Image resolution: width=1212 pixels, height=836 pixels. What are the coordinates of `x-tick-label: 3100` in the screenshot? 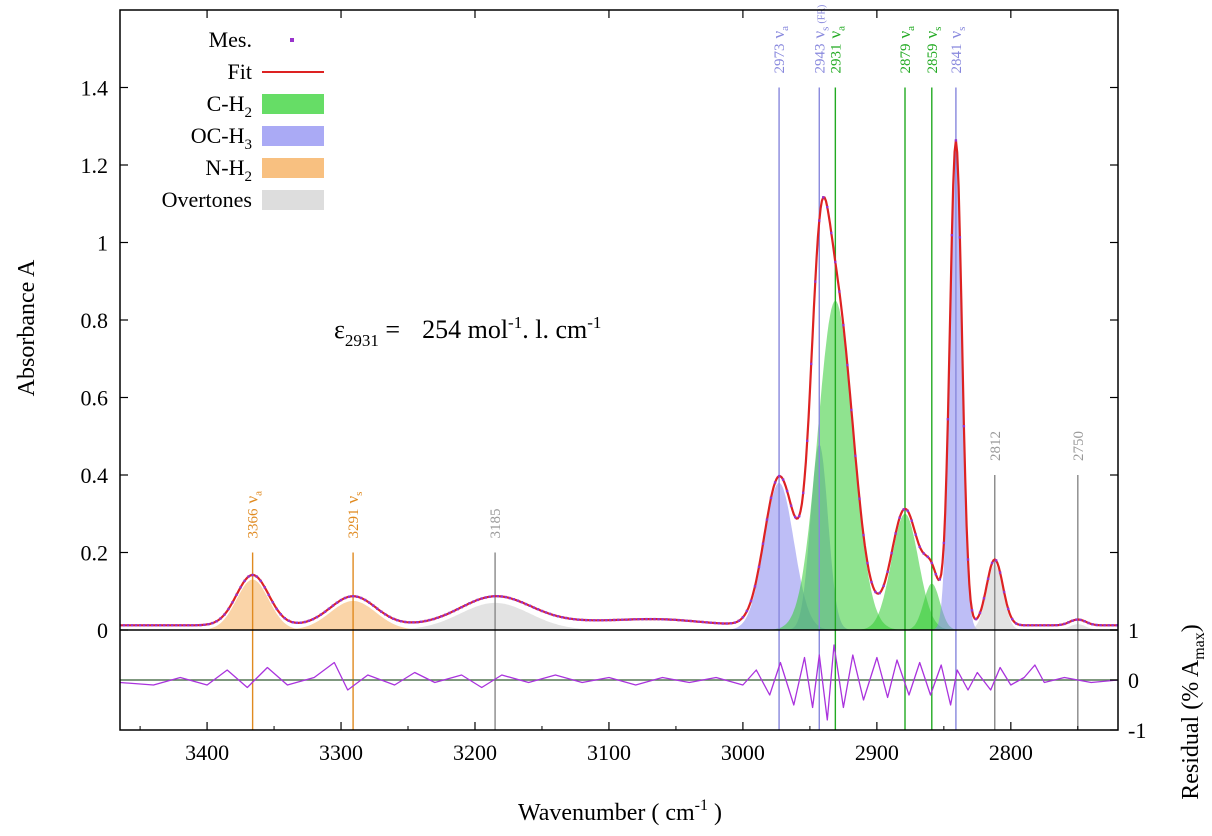 It's located at (609, 752).